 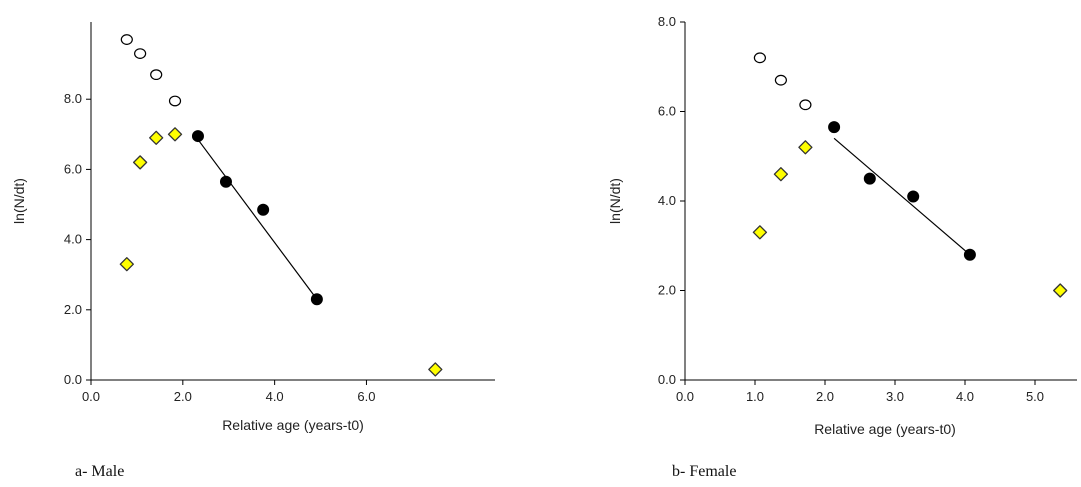 What do you see at coordinates (895, 396) in the screenshot?
I see `x-tick-label: 3.0` at bounding box center [895, 396].